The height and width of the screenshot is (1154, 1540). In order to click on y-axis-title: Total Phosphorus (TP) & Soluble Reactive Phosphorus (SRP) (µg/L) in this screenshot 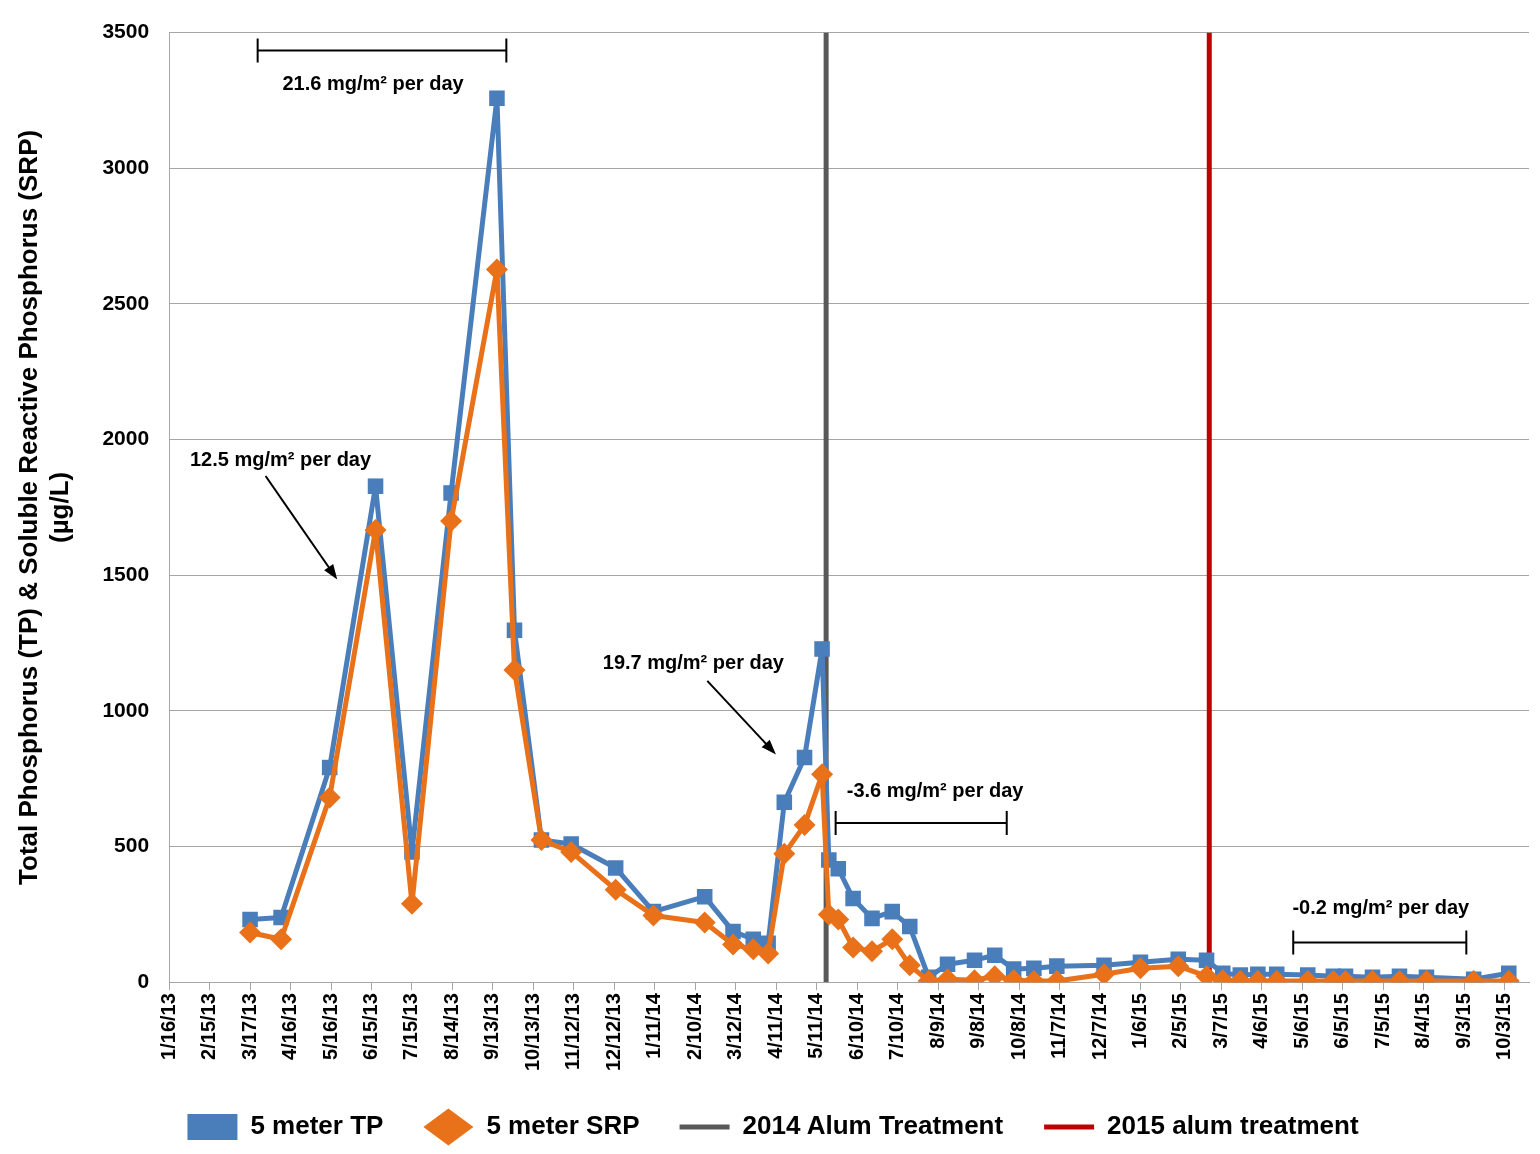, I will do `click(43, 507)`.